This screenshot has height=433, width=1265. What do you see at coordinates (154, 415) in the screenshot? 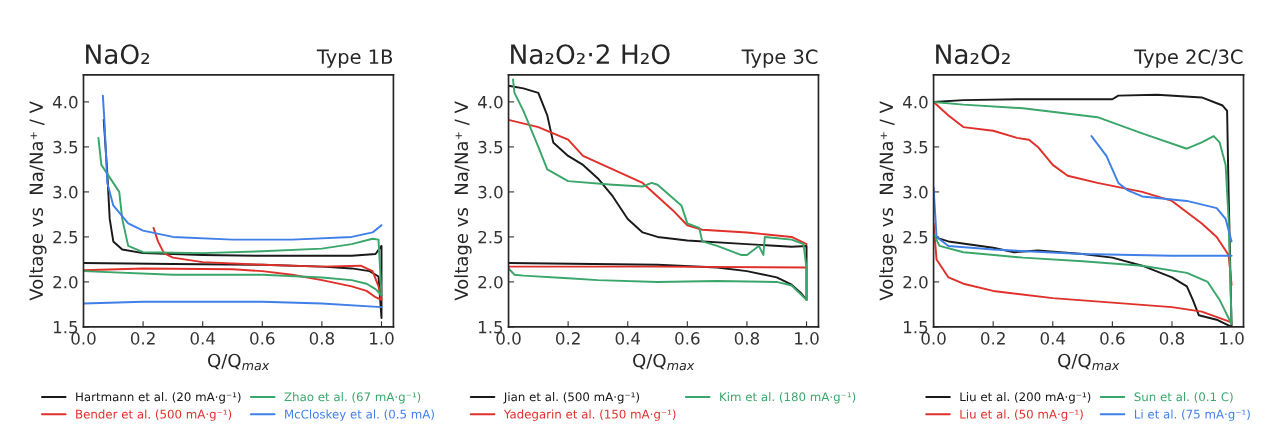
I see `legend-label: Bender et al. (500 mA·g⁻¹)` at bounding box center [154, 415].